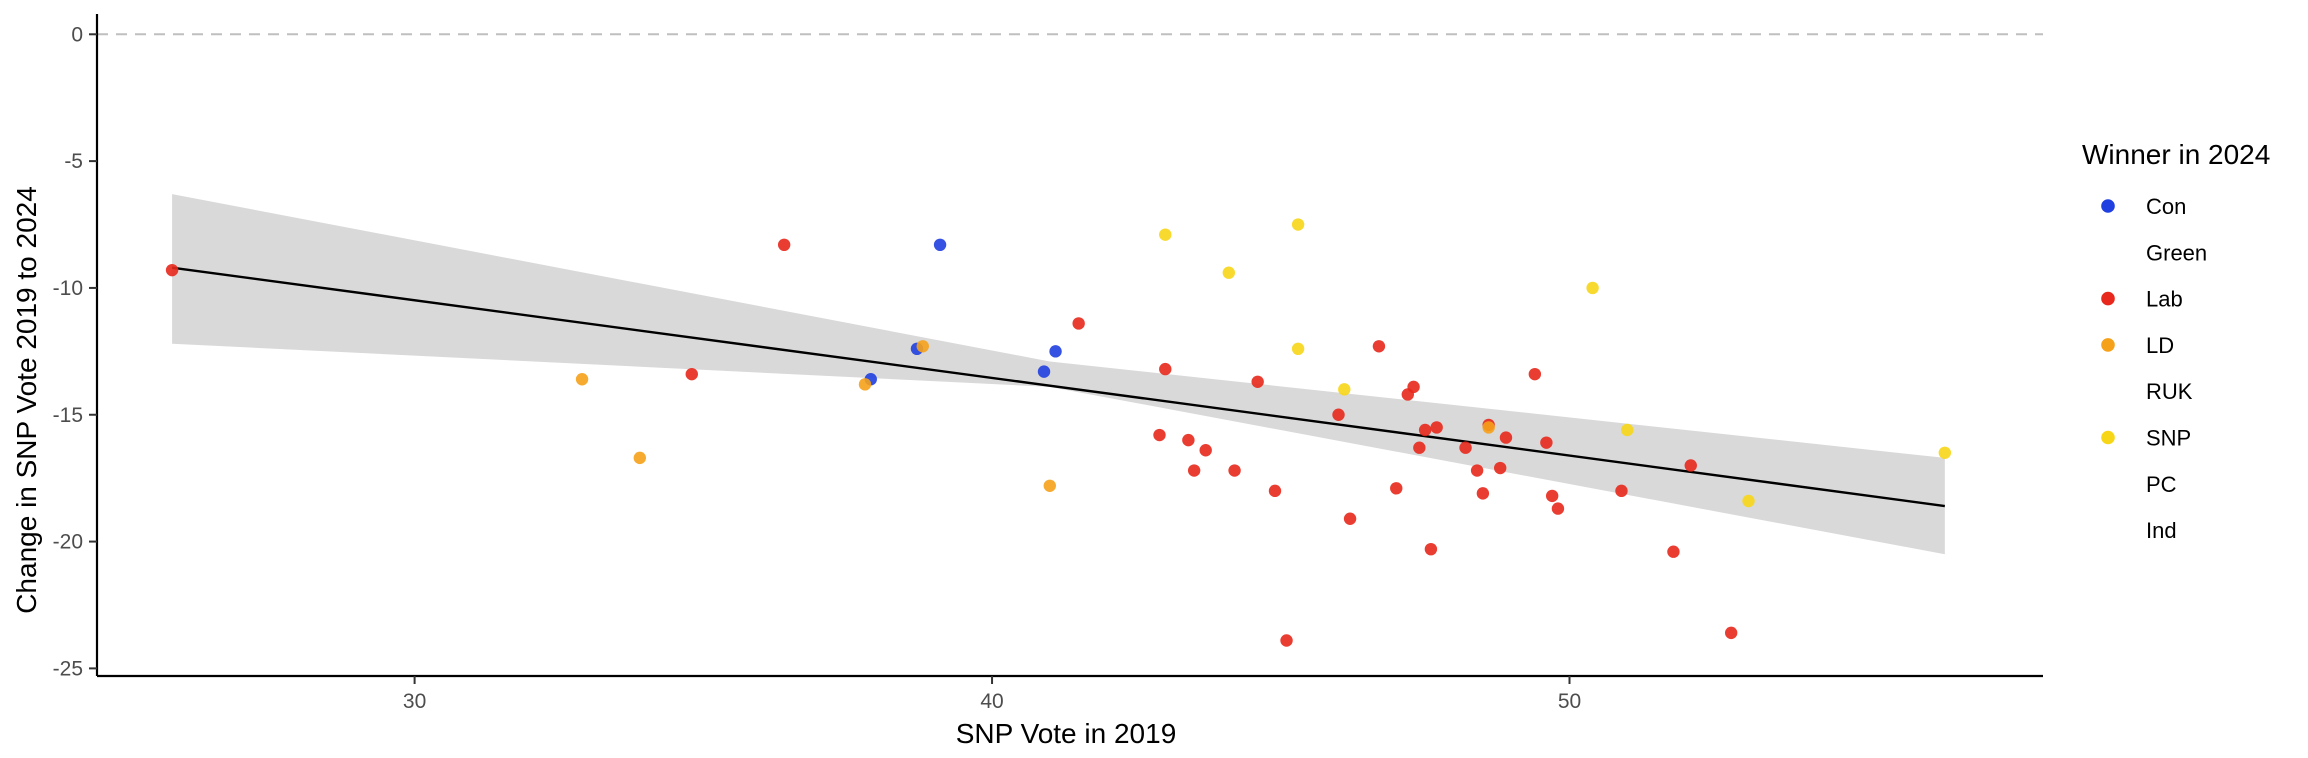 This screenshot has height=758, width=2308. I want to click on y-tick-label: -20, so click(68, 542).